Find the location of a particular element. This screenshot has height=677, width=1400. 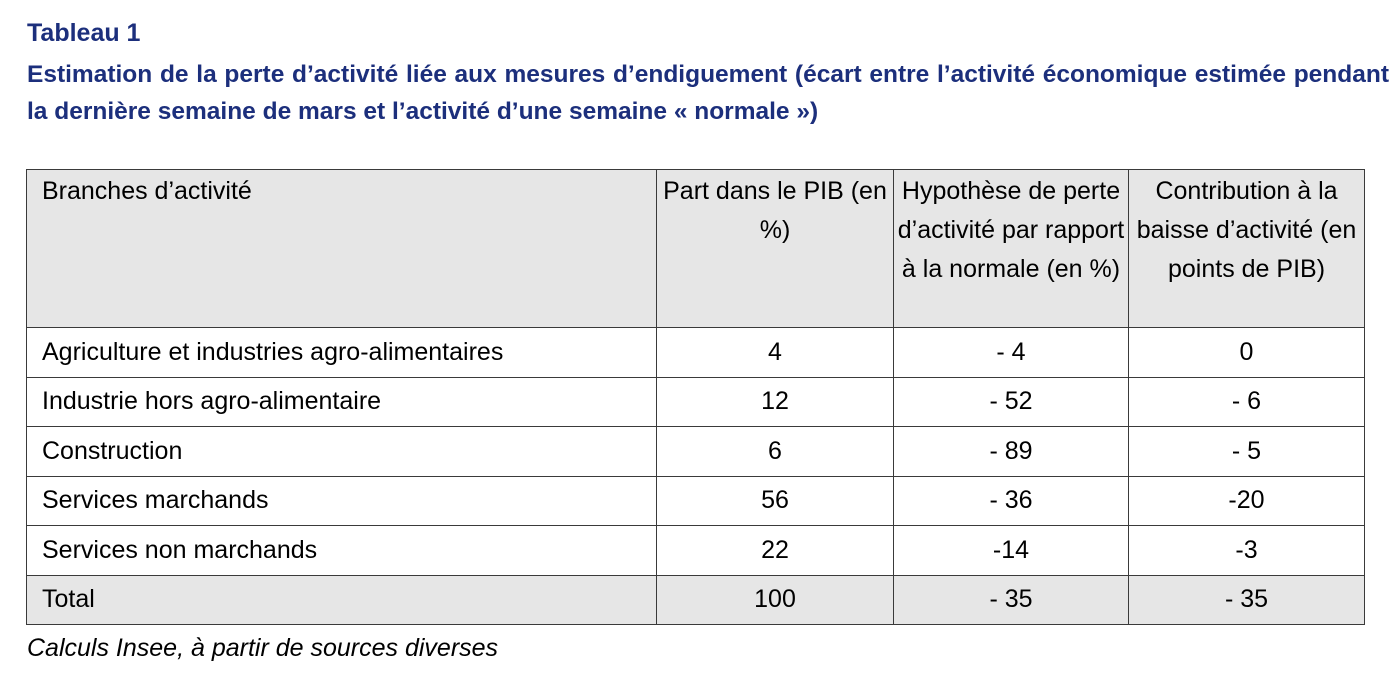

row-perte: - 4 is located at coordinates (1011, 352).